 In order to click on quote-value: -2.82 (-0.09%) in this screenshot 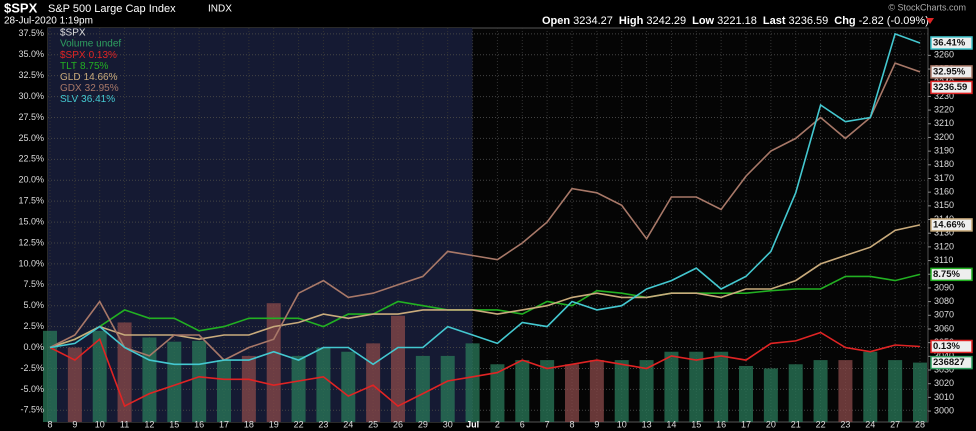, I will do `click(894, 21)`.